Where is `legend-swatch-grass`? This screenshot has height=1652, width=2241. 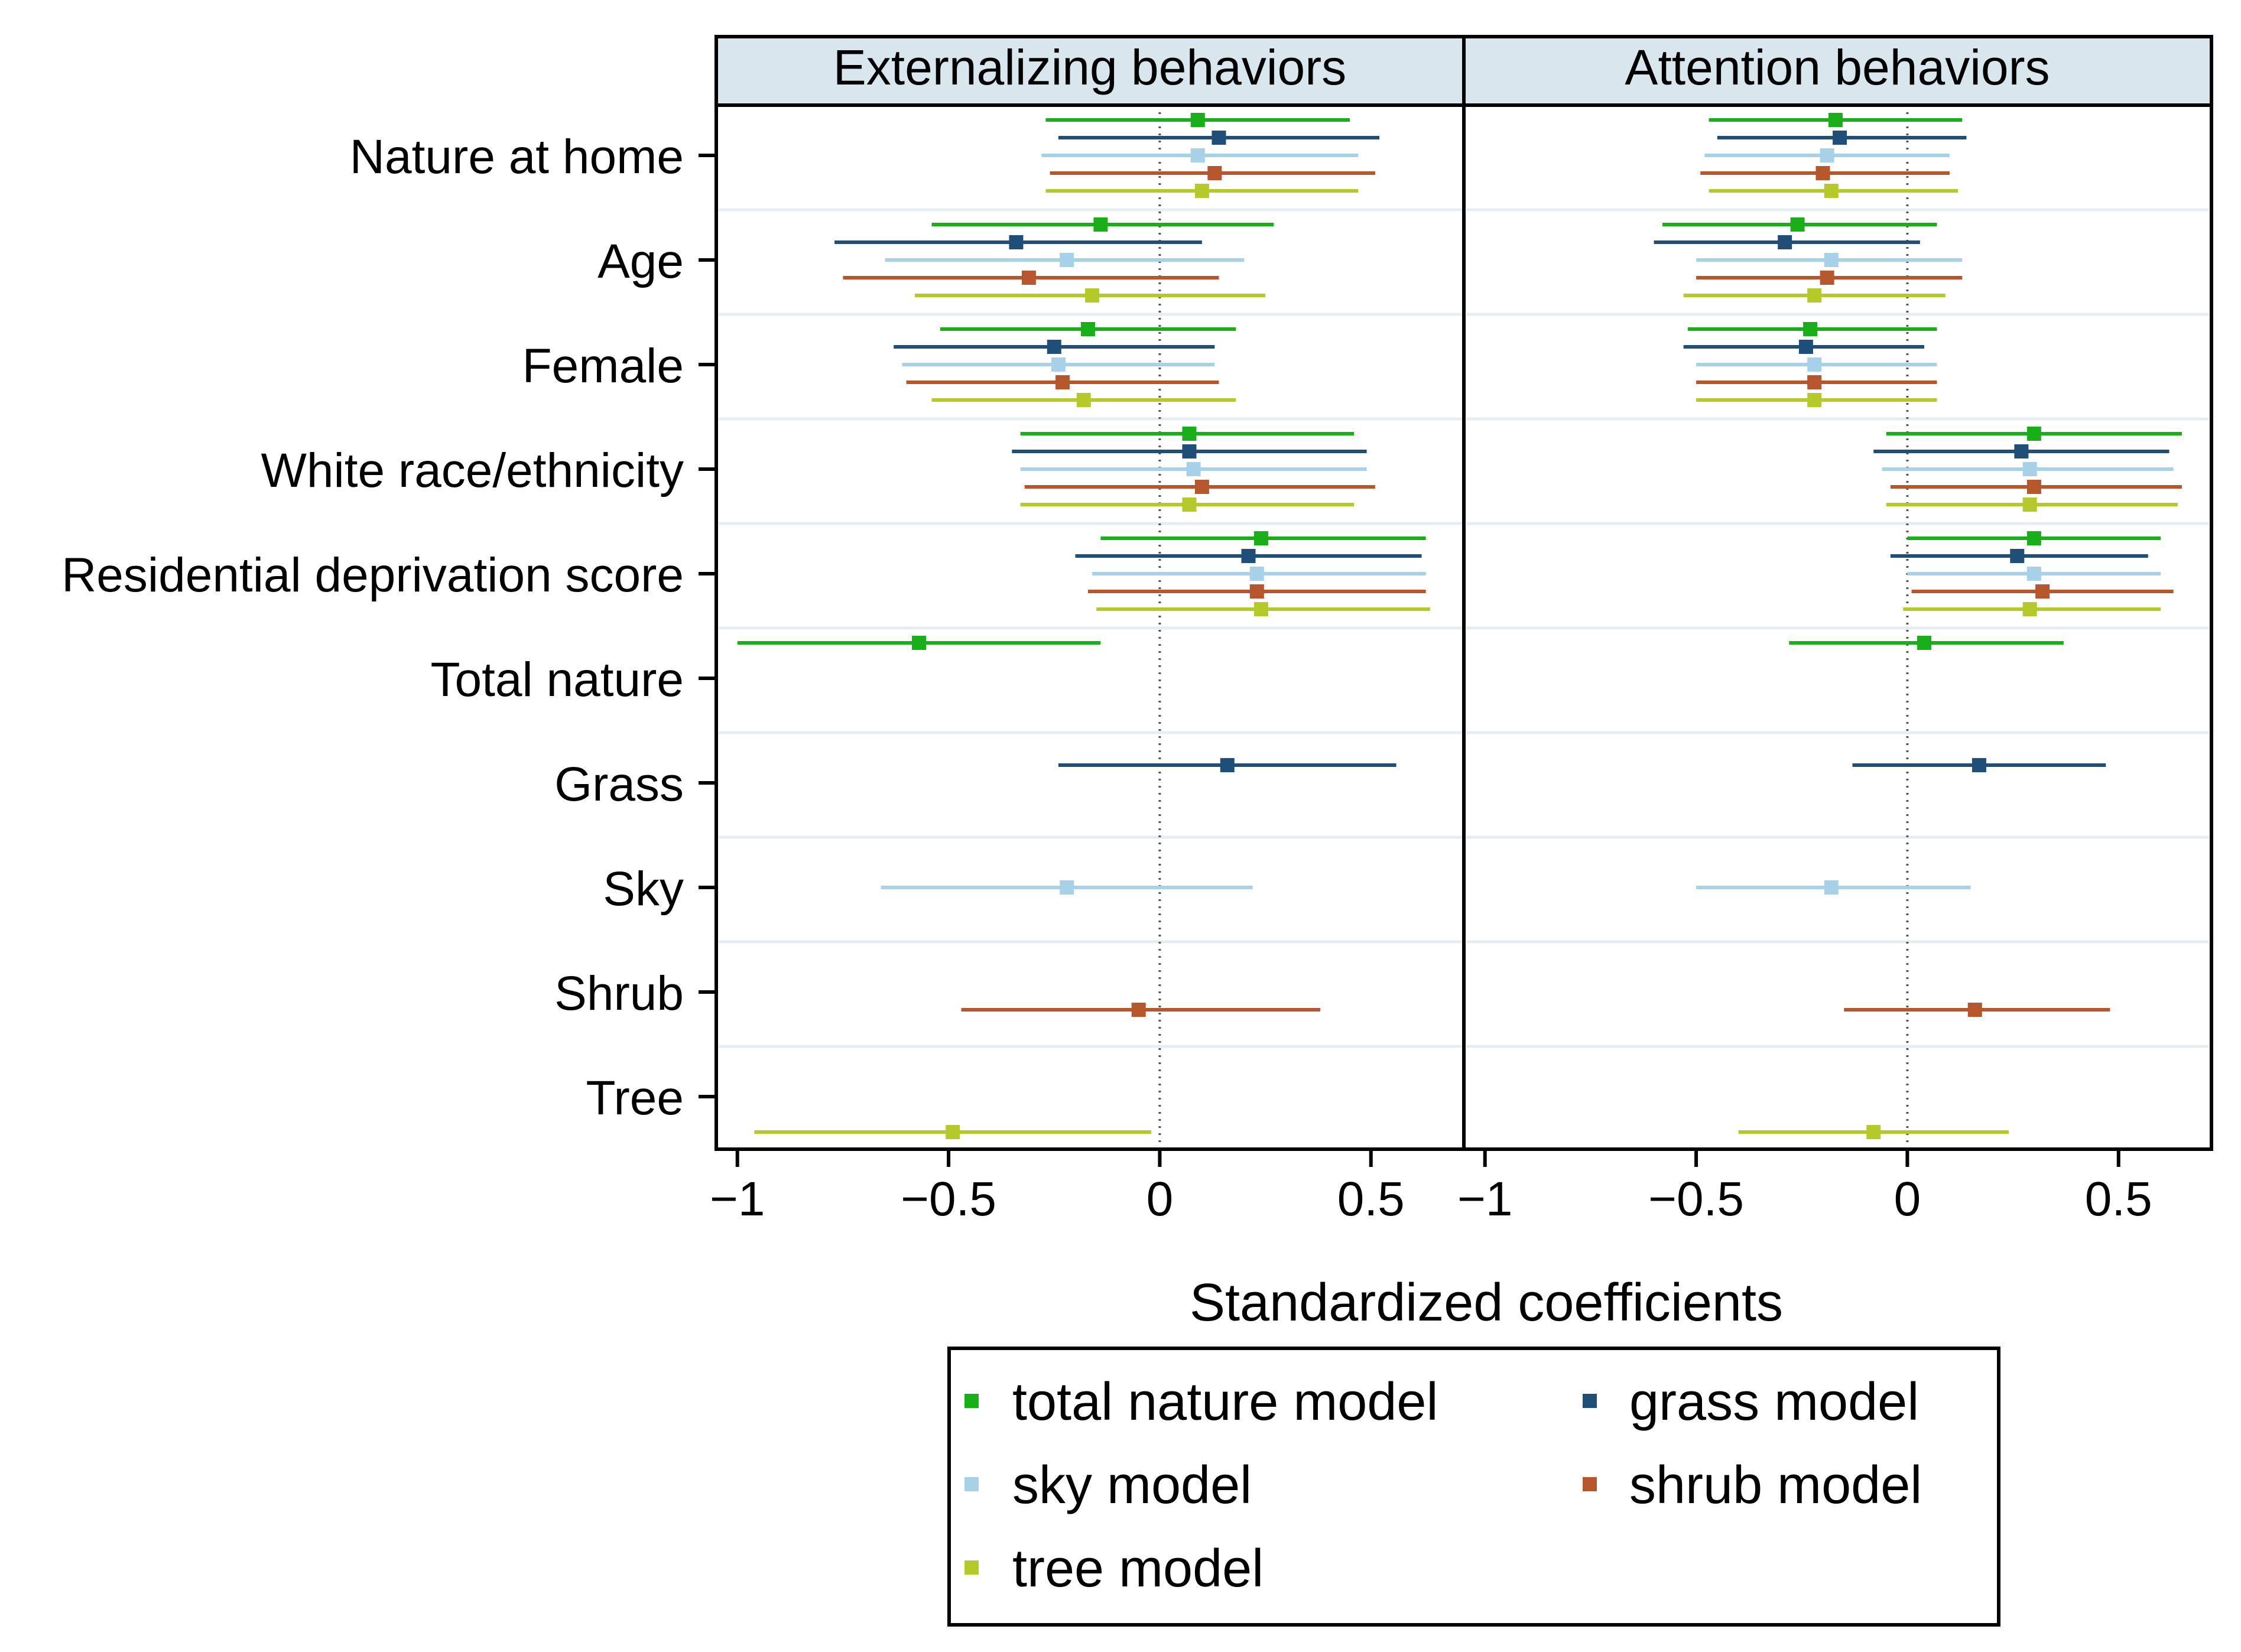
legend-swatch-grass is located at coordinates (1590, 1401).